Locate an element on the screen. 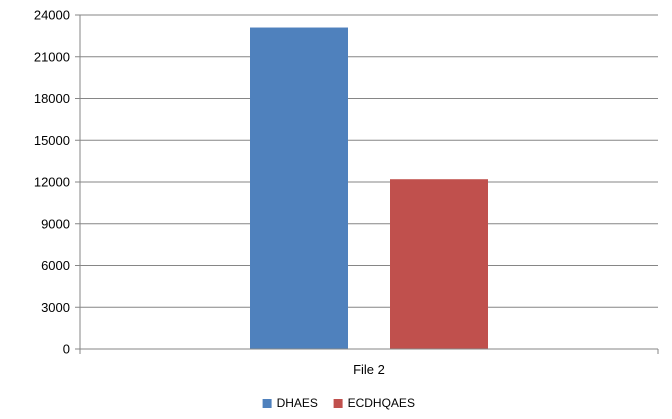  y-tick-label: 3000 is located at coordinates (55, 307).